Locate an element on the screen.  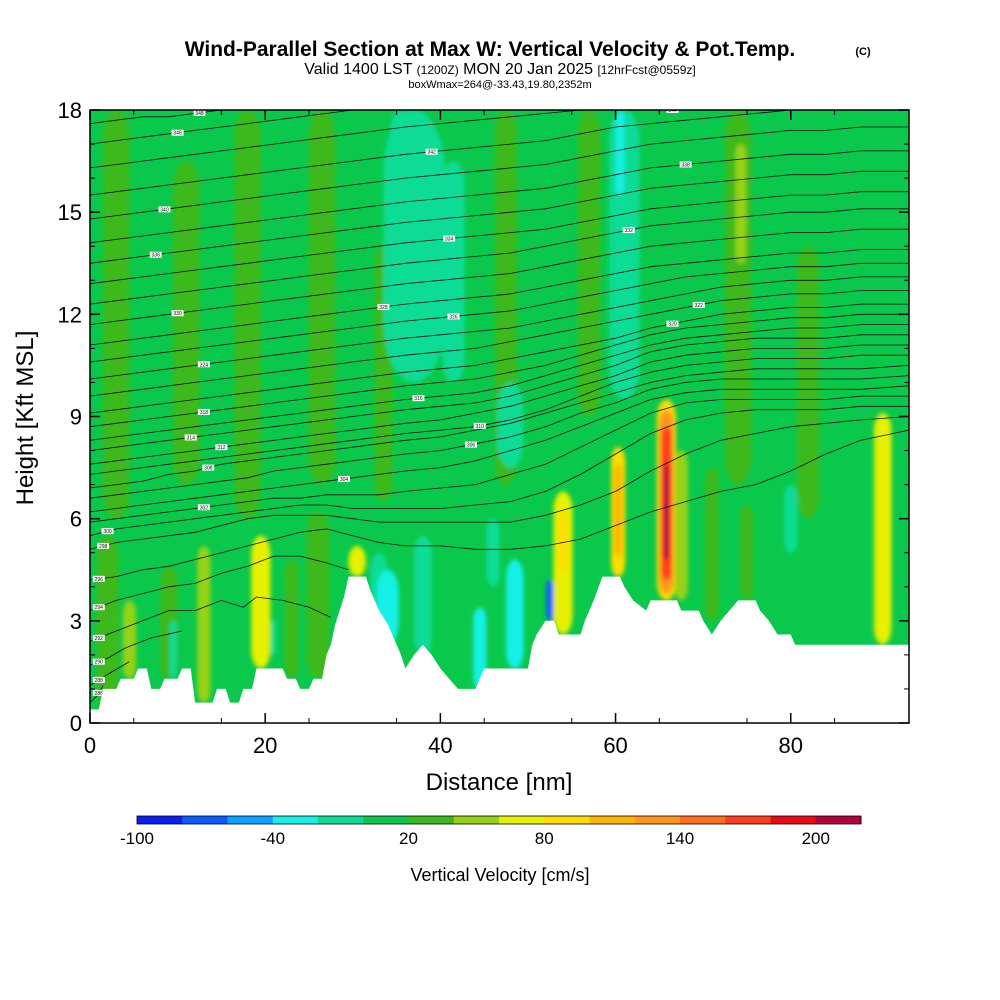
contour-label-322: 322 is located at coordinates (699, 306).